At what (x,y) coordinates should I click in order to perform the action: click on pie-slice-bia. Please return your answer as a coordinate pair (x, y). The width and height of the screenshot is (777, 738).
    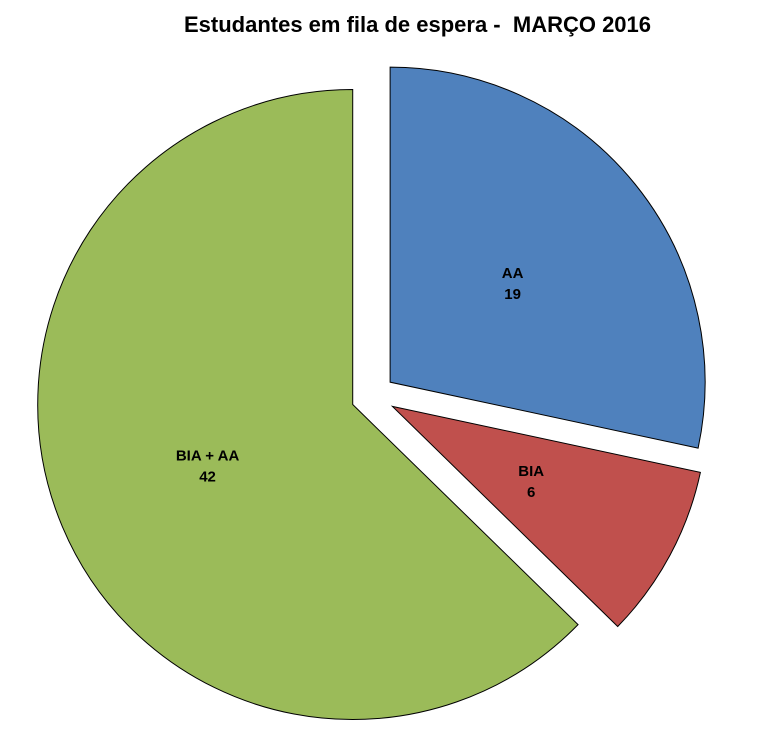
    Looking at the image, I should click on (545, 516).